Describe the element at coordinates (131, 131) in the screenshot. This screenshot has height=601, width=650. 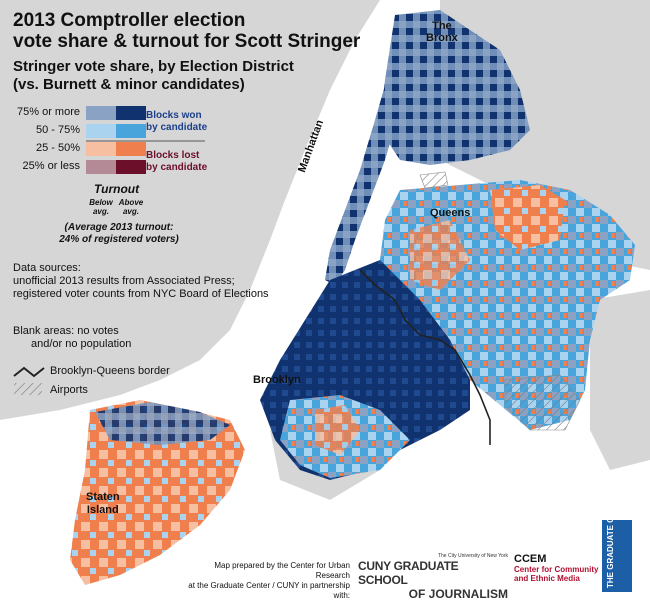
I see `swatch-50-above` at that location.